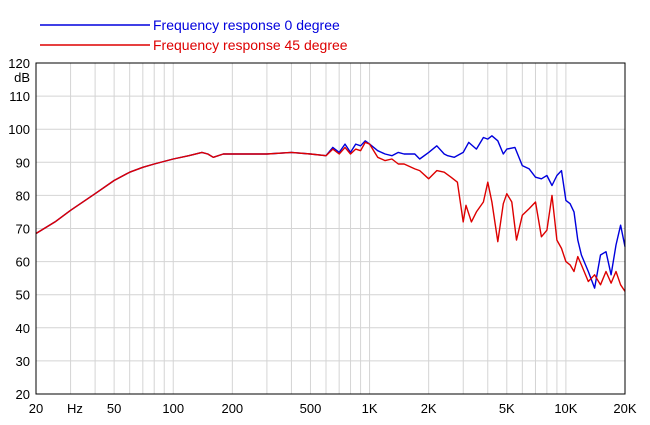 This screenshot has height=425, width=650. What do you see at coordinates (311, 408) in the screenshot?
I see `x-tick-label: 500` at bounding box center [311, 408].